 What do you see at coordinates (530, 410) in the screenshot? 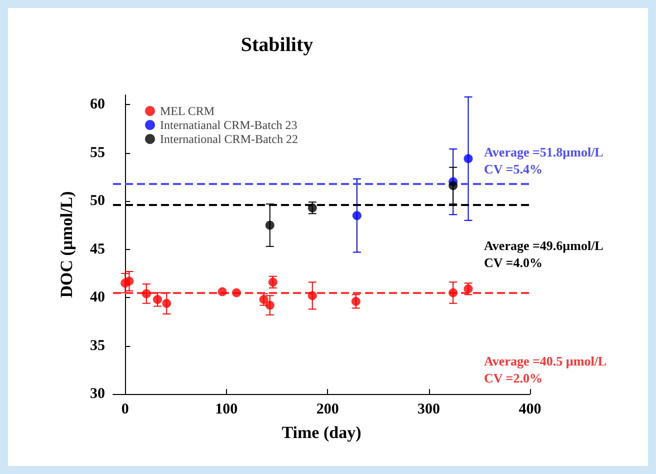
I see `x-tick-label: 400` at bounding box center [530, 410].